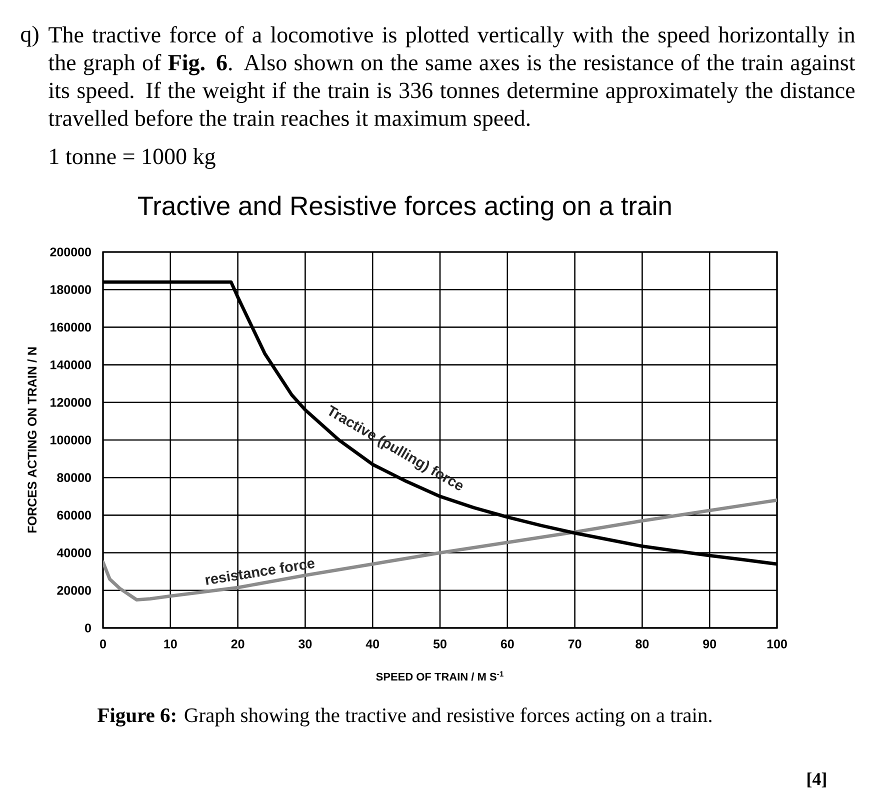 The image size is (870, 800). What do you see at coordinates (74, 515) in the screenshot?
I see `y-tick-label: 60000` at bounding box center [74, 515].